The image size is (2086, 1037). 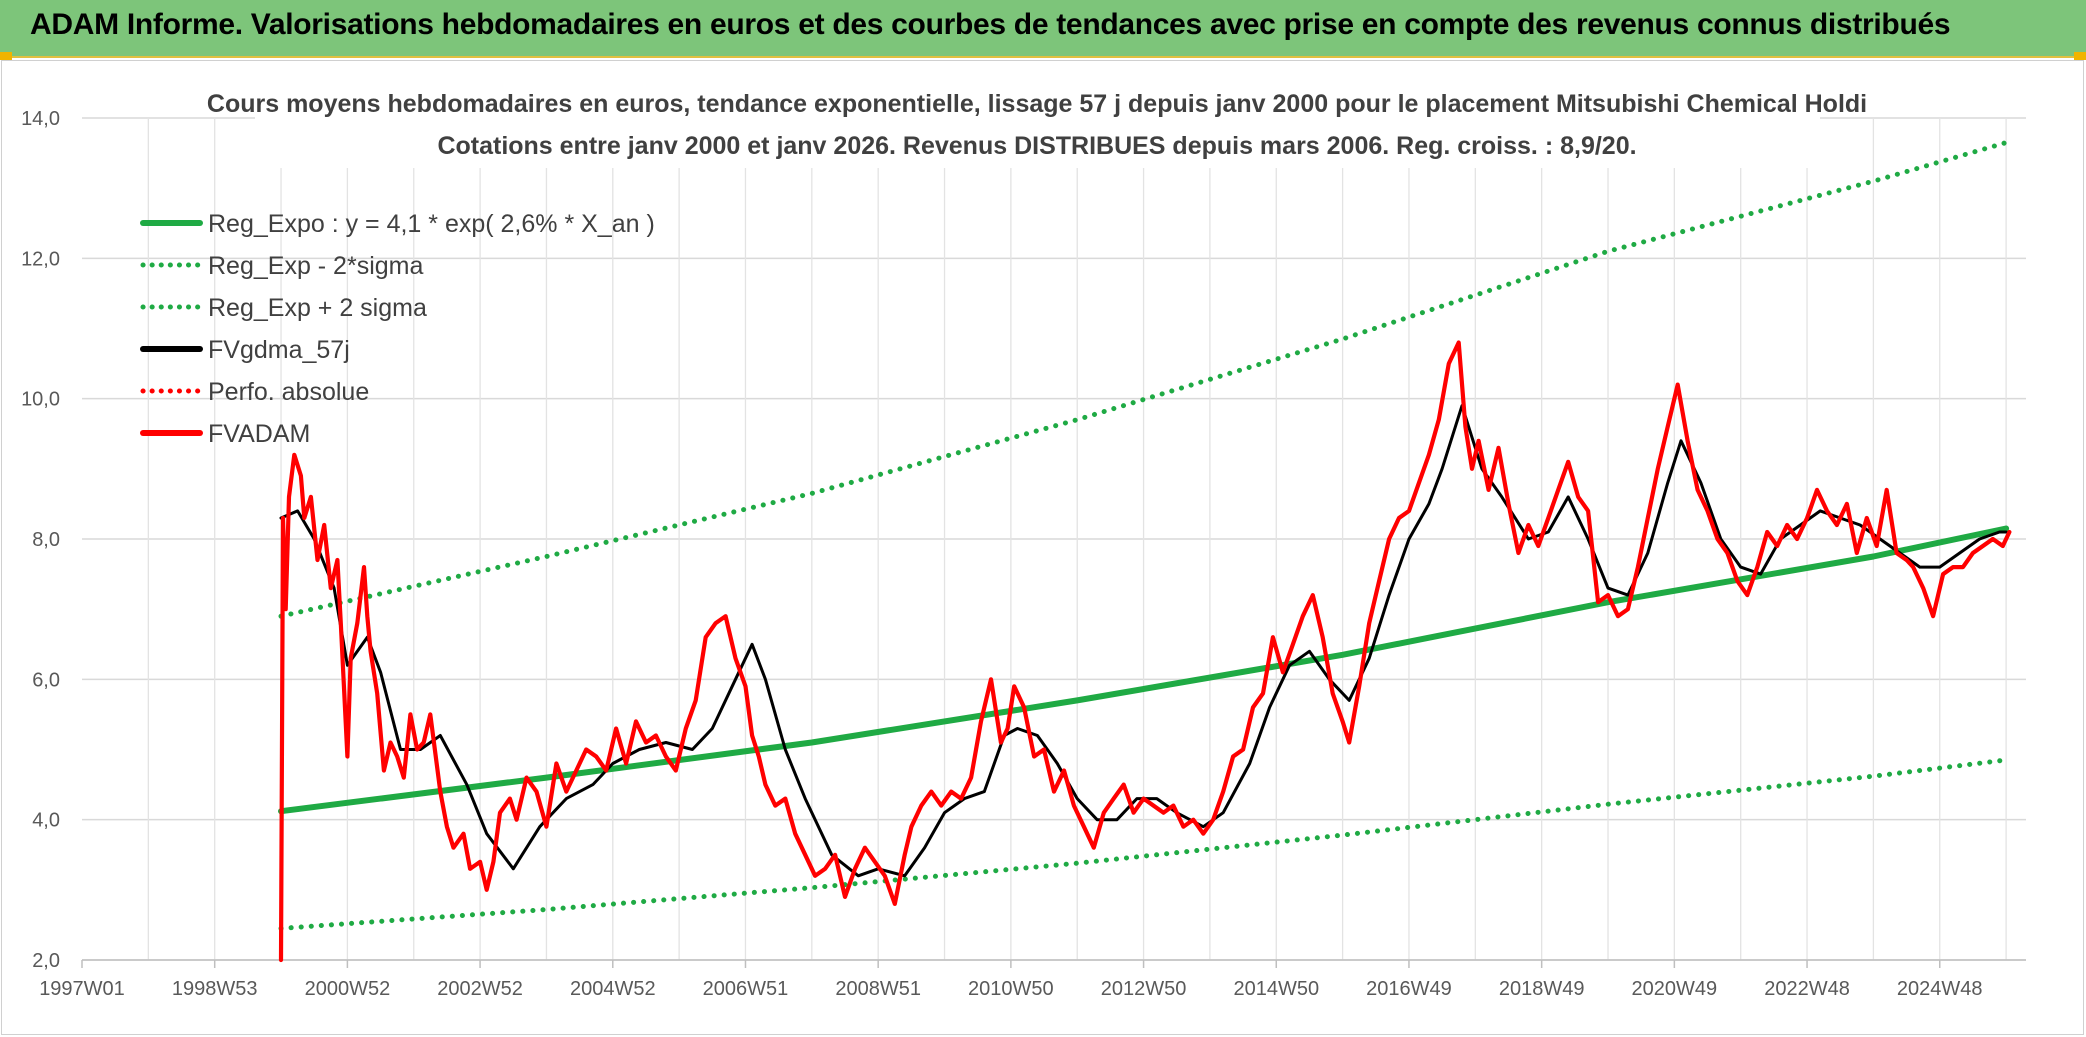 What do you see at coordinates (746, 989) in the screenshot?
I see `x-tick-label: 2006W51` at bounding box center [746, 989].